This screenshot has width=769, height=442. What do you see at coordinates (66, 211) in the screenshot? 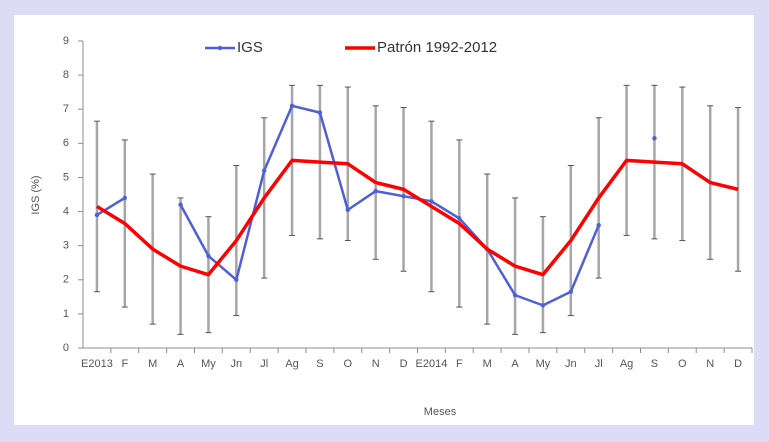
I see `y-tick-label: 4` at bounding box center [66, 211].